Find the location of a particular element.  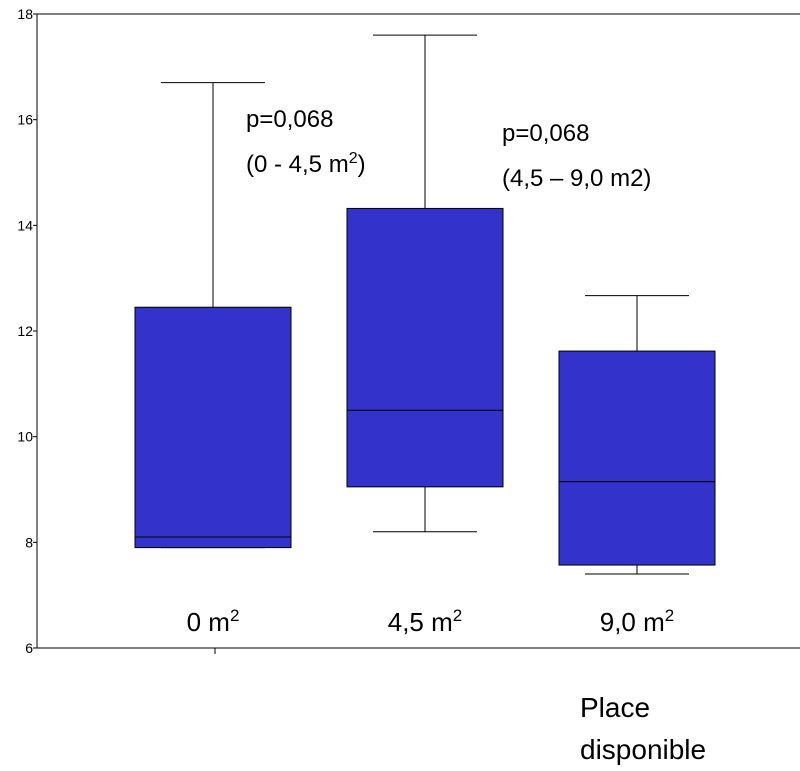

x-axis-title-line1: Place is located at coordinates (615, 707).